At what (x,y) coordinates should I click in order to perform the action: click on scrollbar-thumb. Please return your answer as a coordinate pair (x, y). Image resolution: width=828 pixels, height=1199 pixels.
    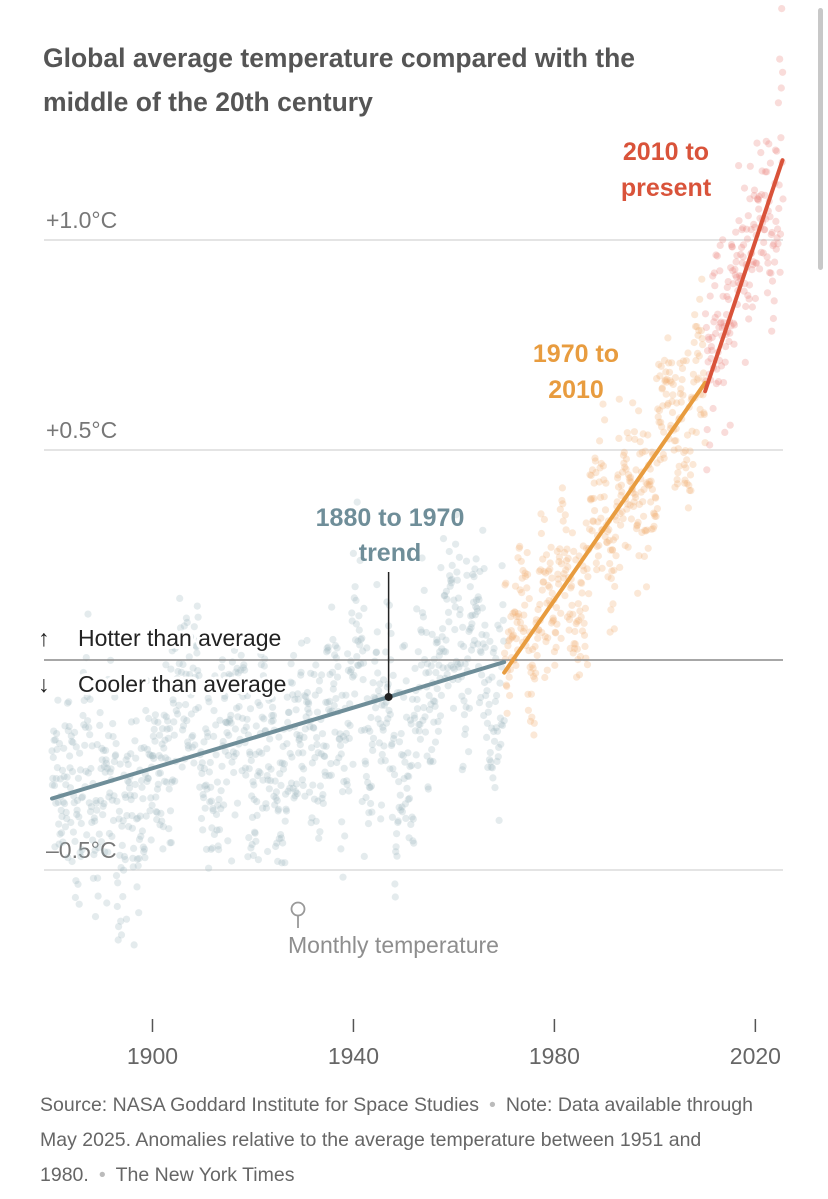
    Looking at the image, I should click on (820, 139).